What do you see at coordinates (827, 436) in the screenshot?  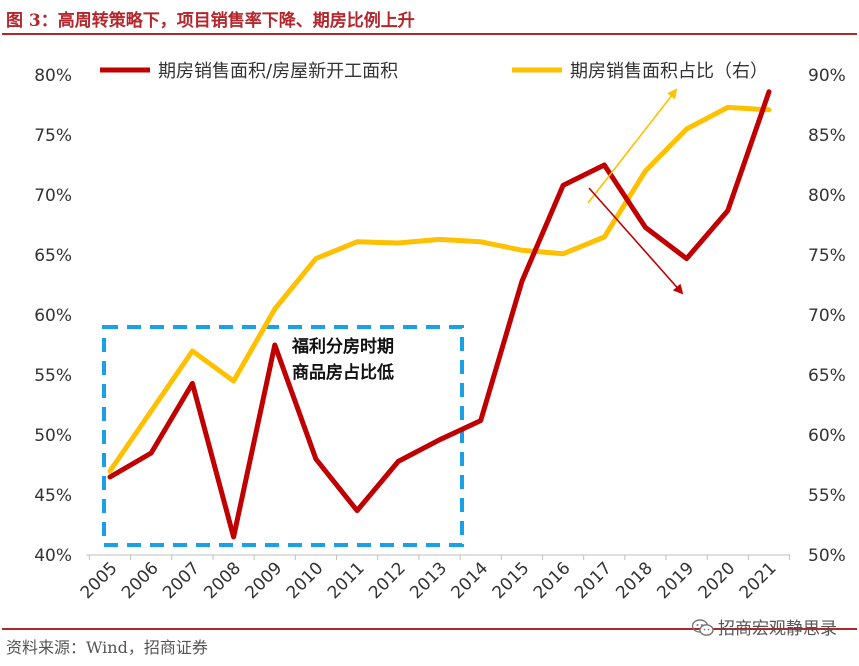 I see `y-right-tick-label: 60%` at bounding box center [827, 436].